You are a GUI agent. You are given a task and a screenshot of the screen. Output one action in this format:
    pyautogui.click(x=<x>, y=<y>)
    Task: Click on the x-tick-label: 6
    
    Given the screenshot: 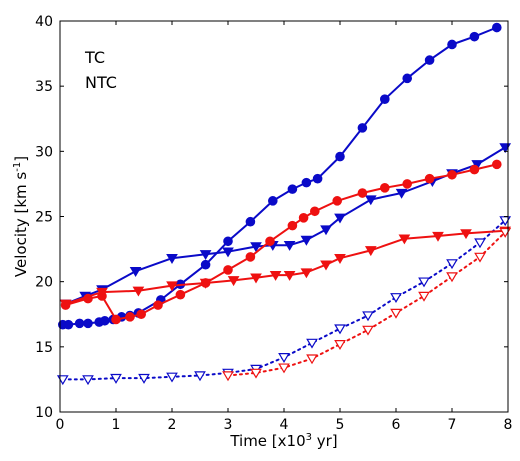 What is the action you would take?
    pyautogui.click(x=396, y=425)
    